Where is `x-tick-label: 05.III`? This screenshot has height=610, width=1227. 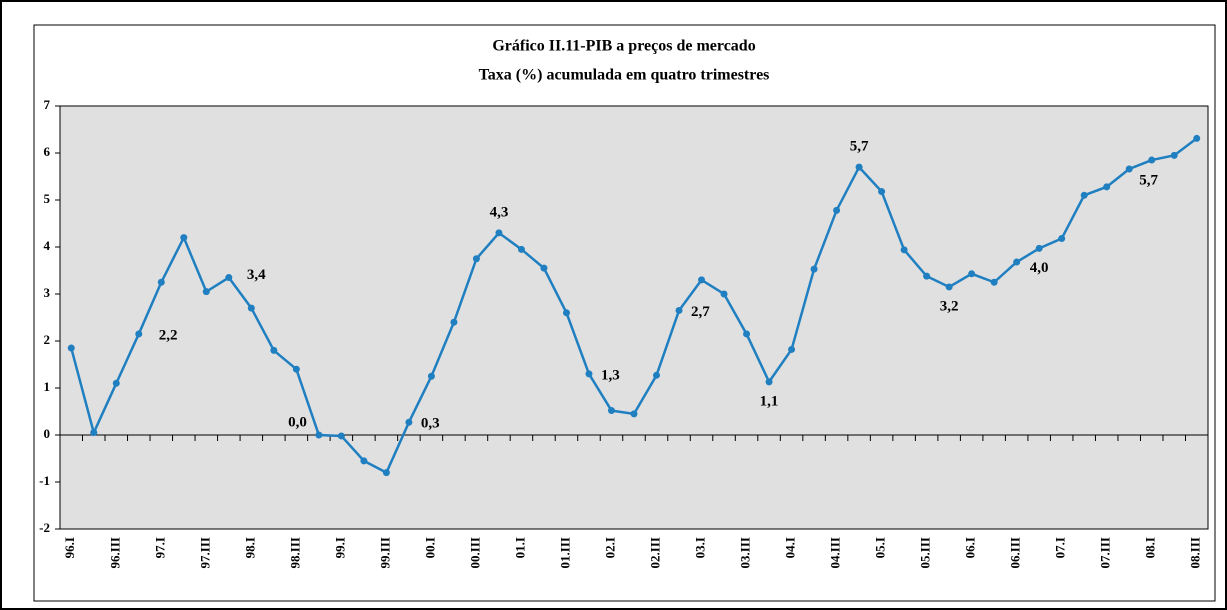 x-tick-label: 05.III is located at coordinates (925, 552).